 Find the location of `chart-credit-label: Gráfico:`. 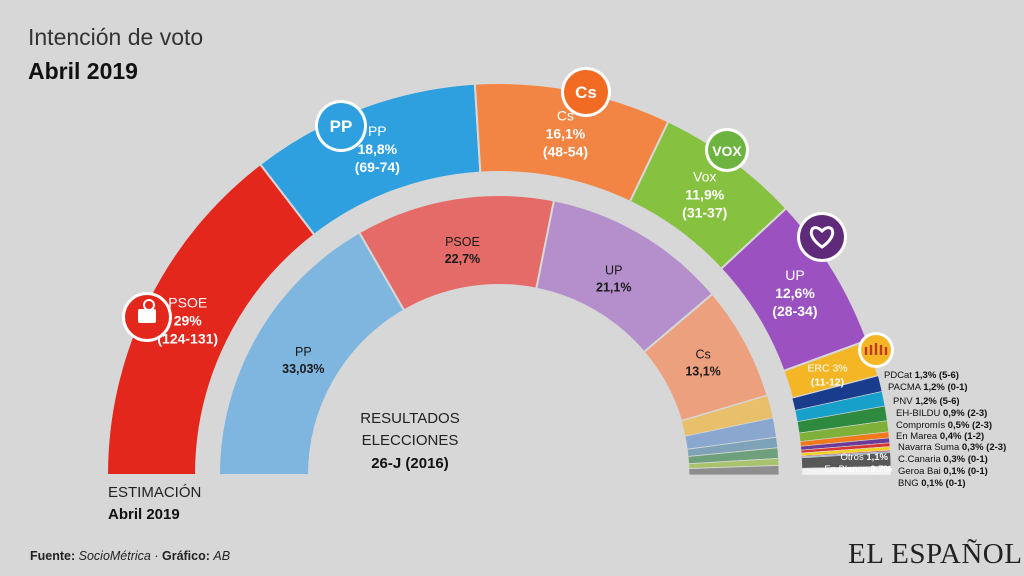

chart-credit-label: Gráfico: is located at coordinates (185, 556).